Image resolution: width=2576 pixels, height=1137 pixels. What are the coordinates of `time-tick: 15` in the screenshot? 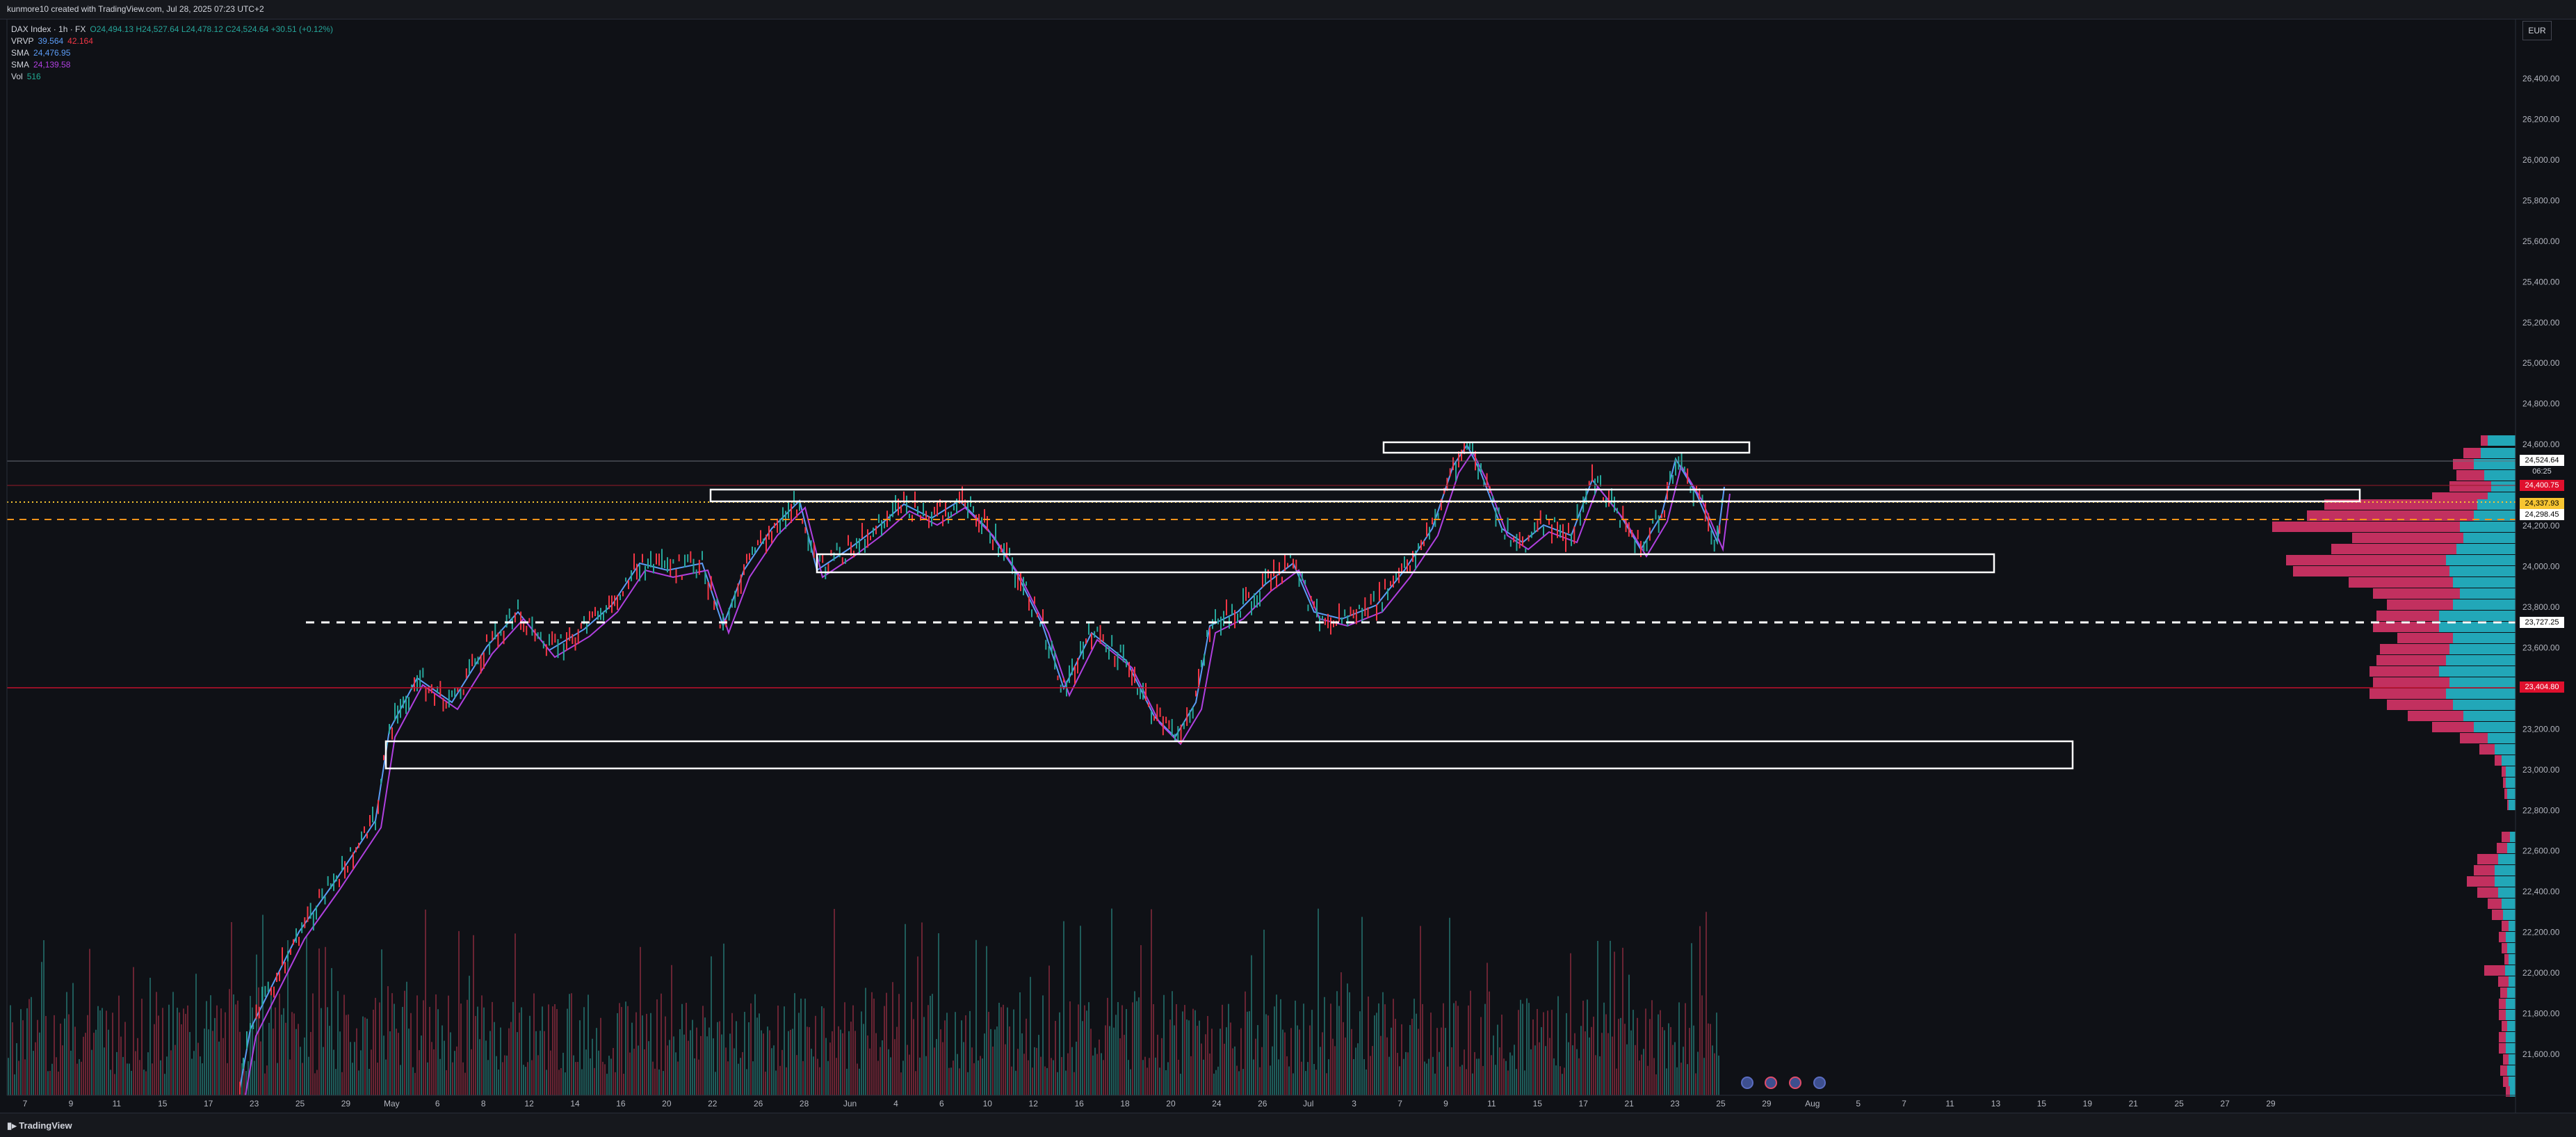 It's located at (2042, 1103).